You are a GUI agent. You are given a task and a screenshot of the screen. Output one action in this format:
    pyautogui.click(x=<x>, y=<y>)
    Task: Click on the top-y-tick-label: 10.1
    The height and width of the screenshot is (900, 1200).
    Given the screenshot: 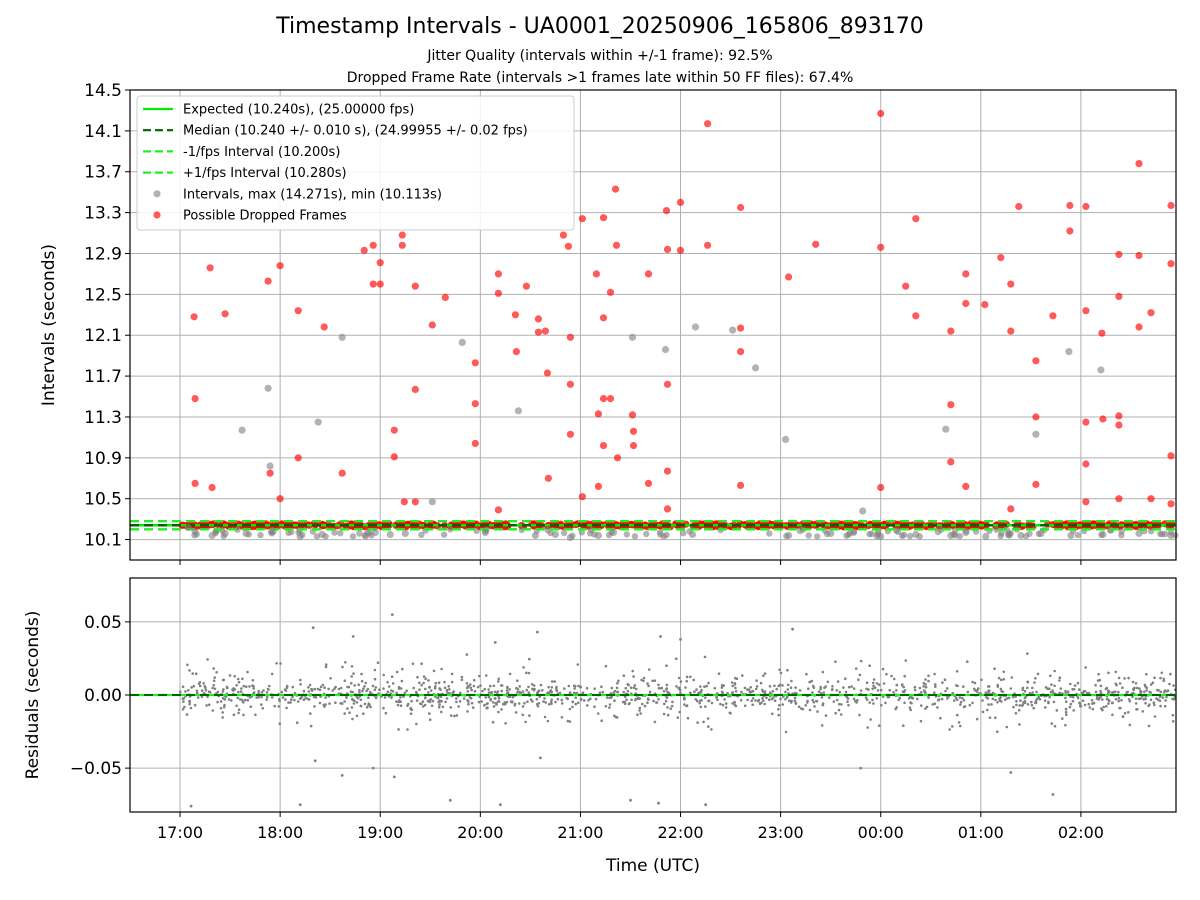 What is the action you would take?
    pyautogui.click(x=103, y=541)
    